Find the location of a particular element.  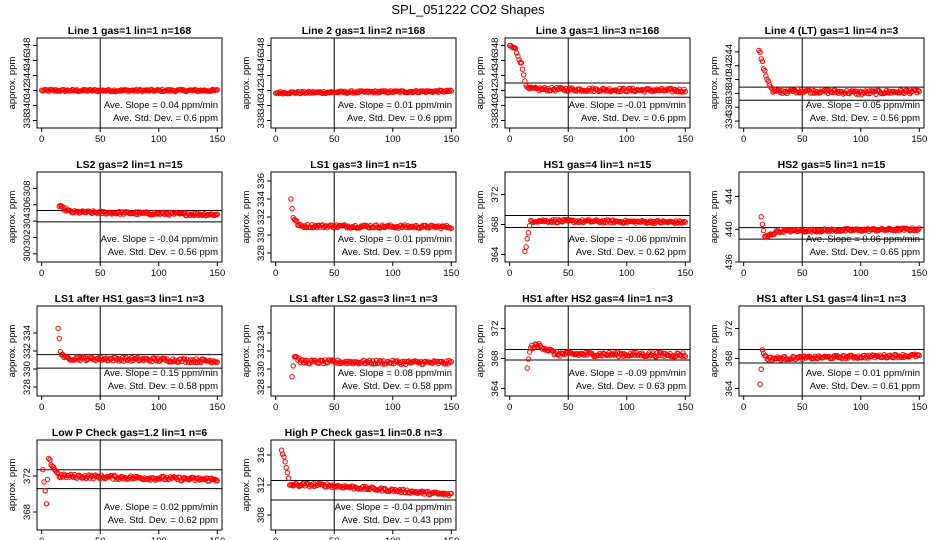

y-tick-label: 328 is located at coordinates (27, 387).